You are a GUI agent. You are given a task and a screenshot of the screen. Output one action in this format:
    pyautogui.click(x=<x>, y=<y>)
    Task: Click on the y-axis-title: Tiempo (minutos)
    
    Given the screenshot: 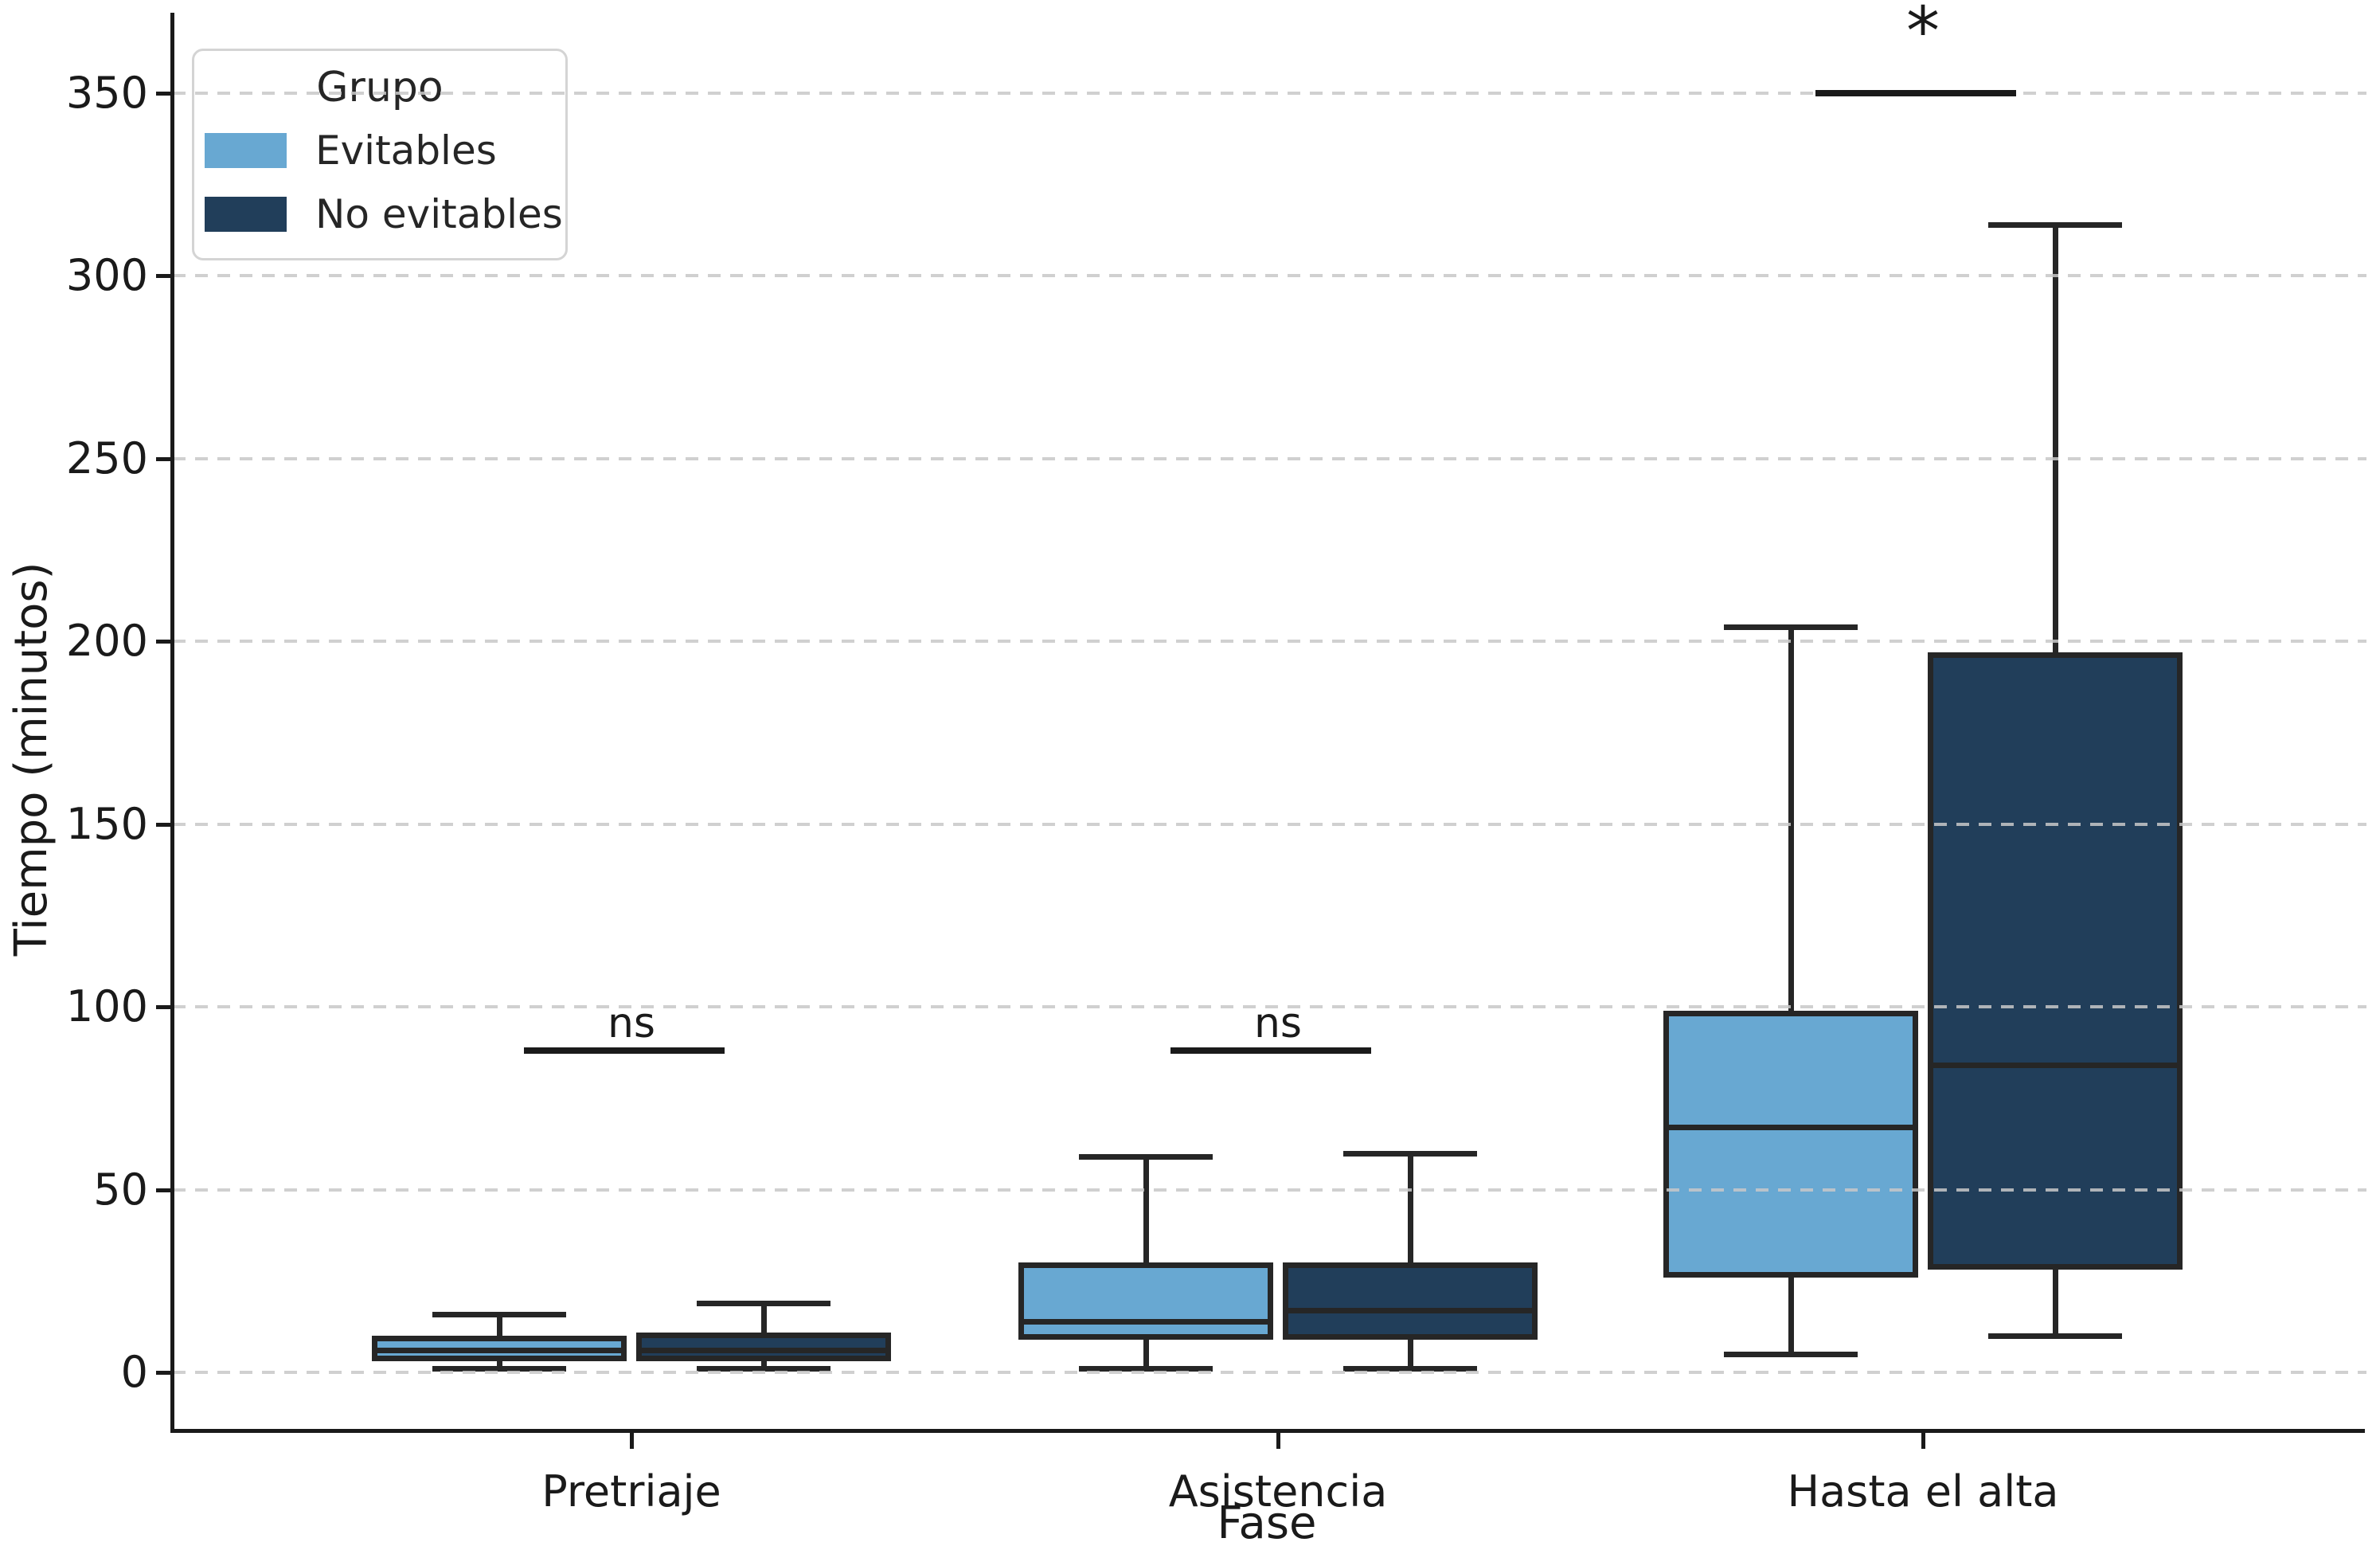 What is the action you would take?
    pyautogui.click(x=31, y=759)
    